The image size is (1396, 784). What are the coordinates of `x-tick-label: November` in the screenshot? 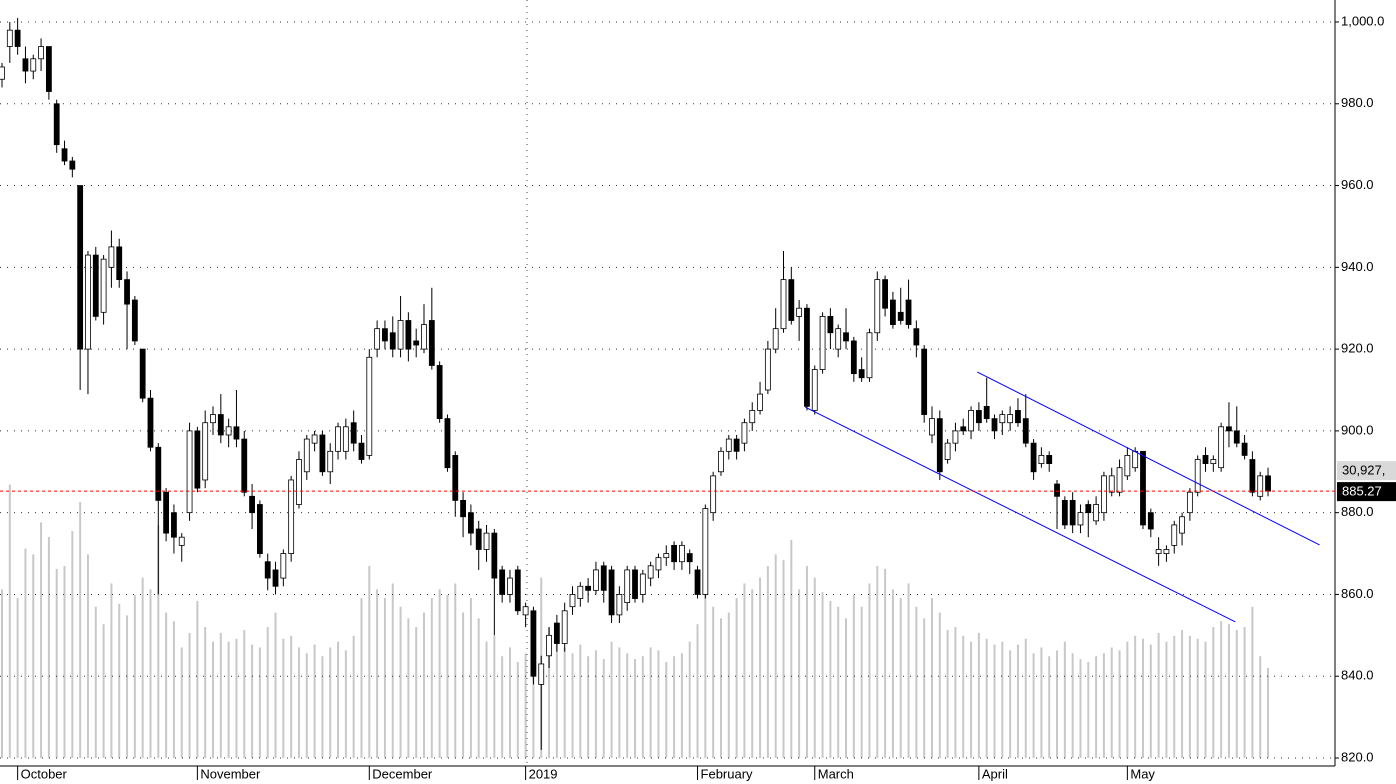 It's located at (230, 773).